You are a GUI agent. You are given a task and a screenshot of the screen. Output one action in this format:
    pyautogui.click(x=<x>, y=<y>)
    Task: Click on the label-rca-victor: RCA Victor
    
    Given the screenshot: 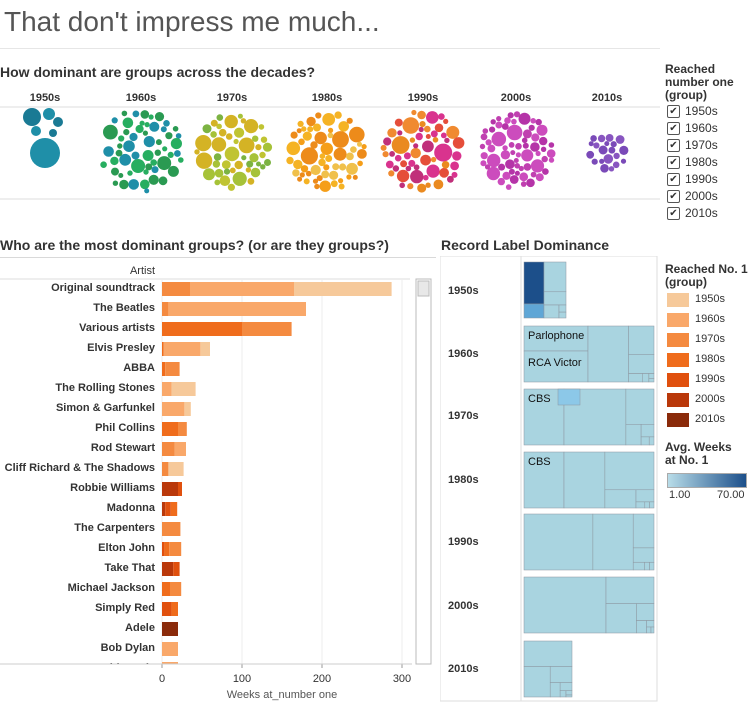 What is the action you would take?
    pyautogui.click(x=555, y=363)
    